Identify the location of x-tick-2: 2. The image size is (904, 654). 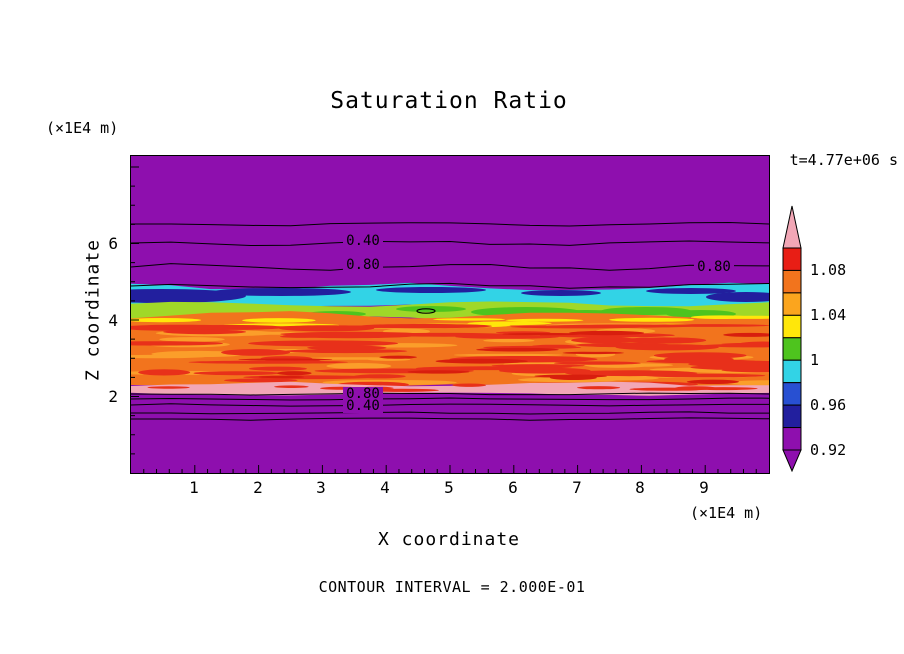
(258, 487).